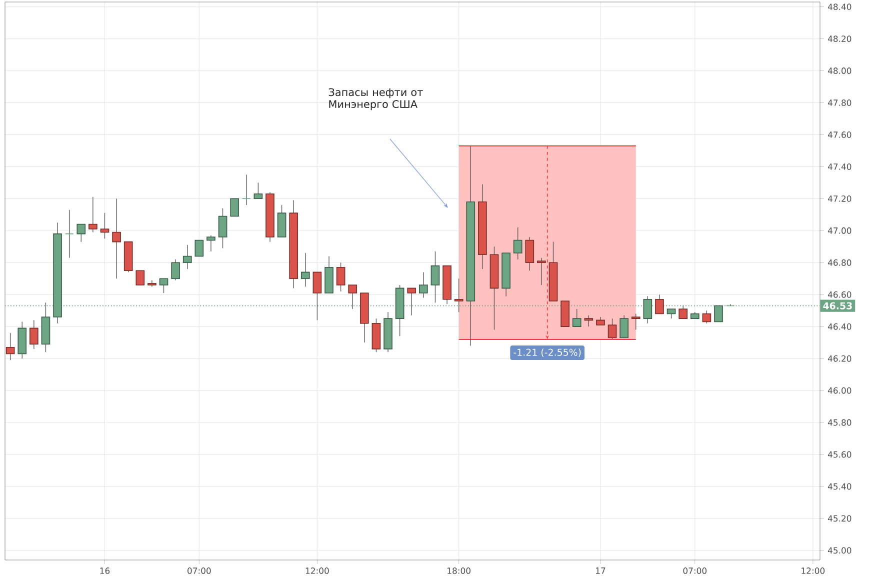 Image resolution: width=870 pixels, height=585 pixels. What do you see at coordinates (459, 571) in the screenshot?
I see `x-tick-label: 18:00` at bounding box center [459, 571].